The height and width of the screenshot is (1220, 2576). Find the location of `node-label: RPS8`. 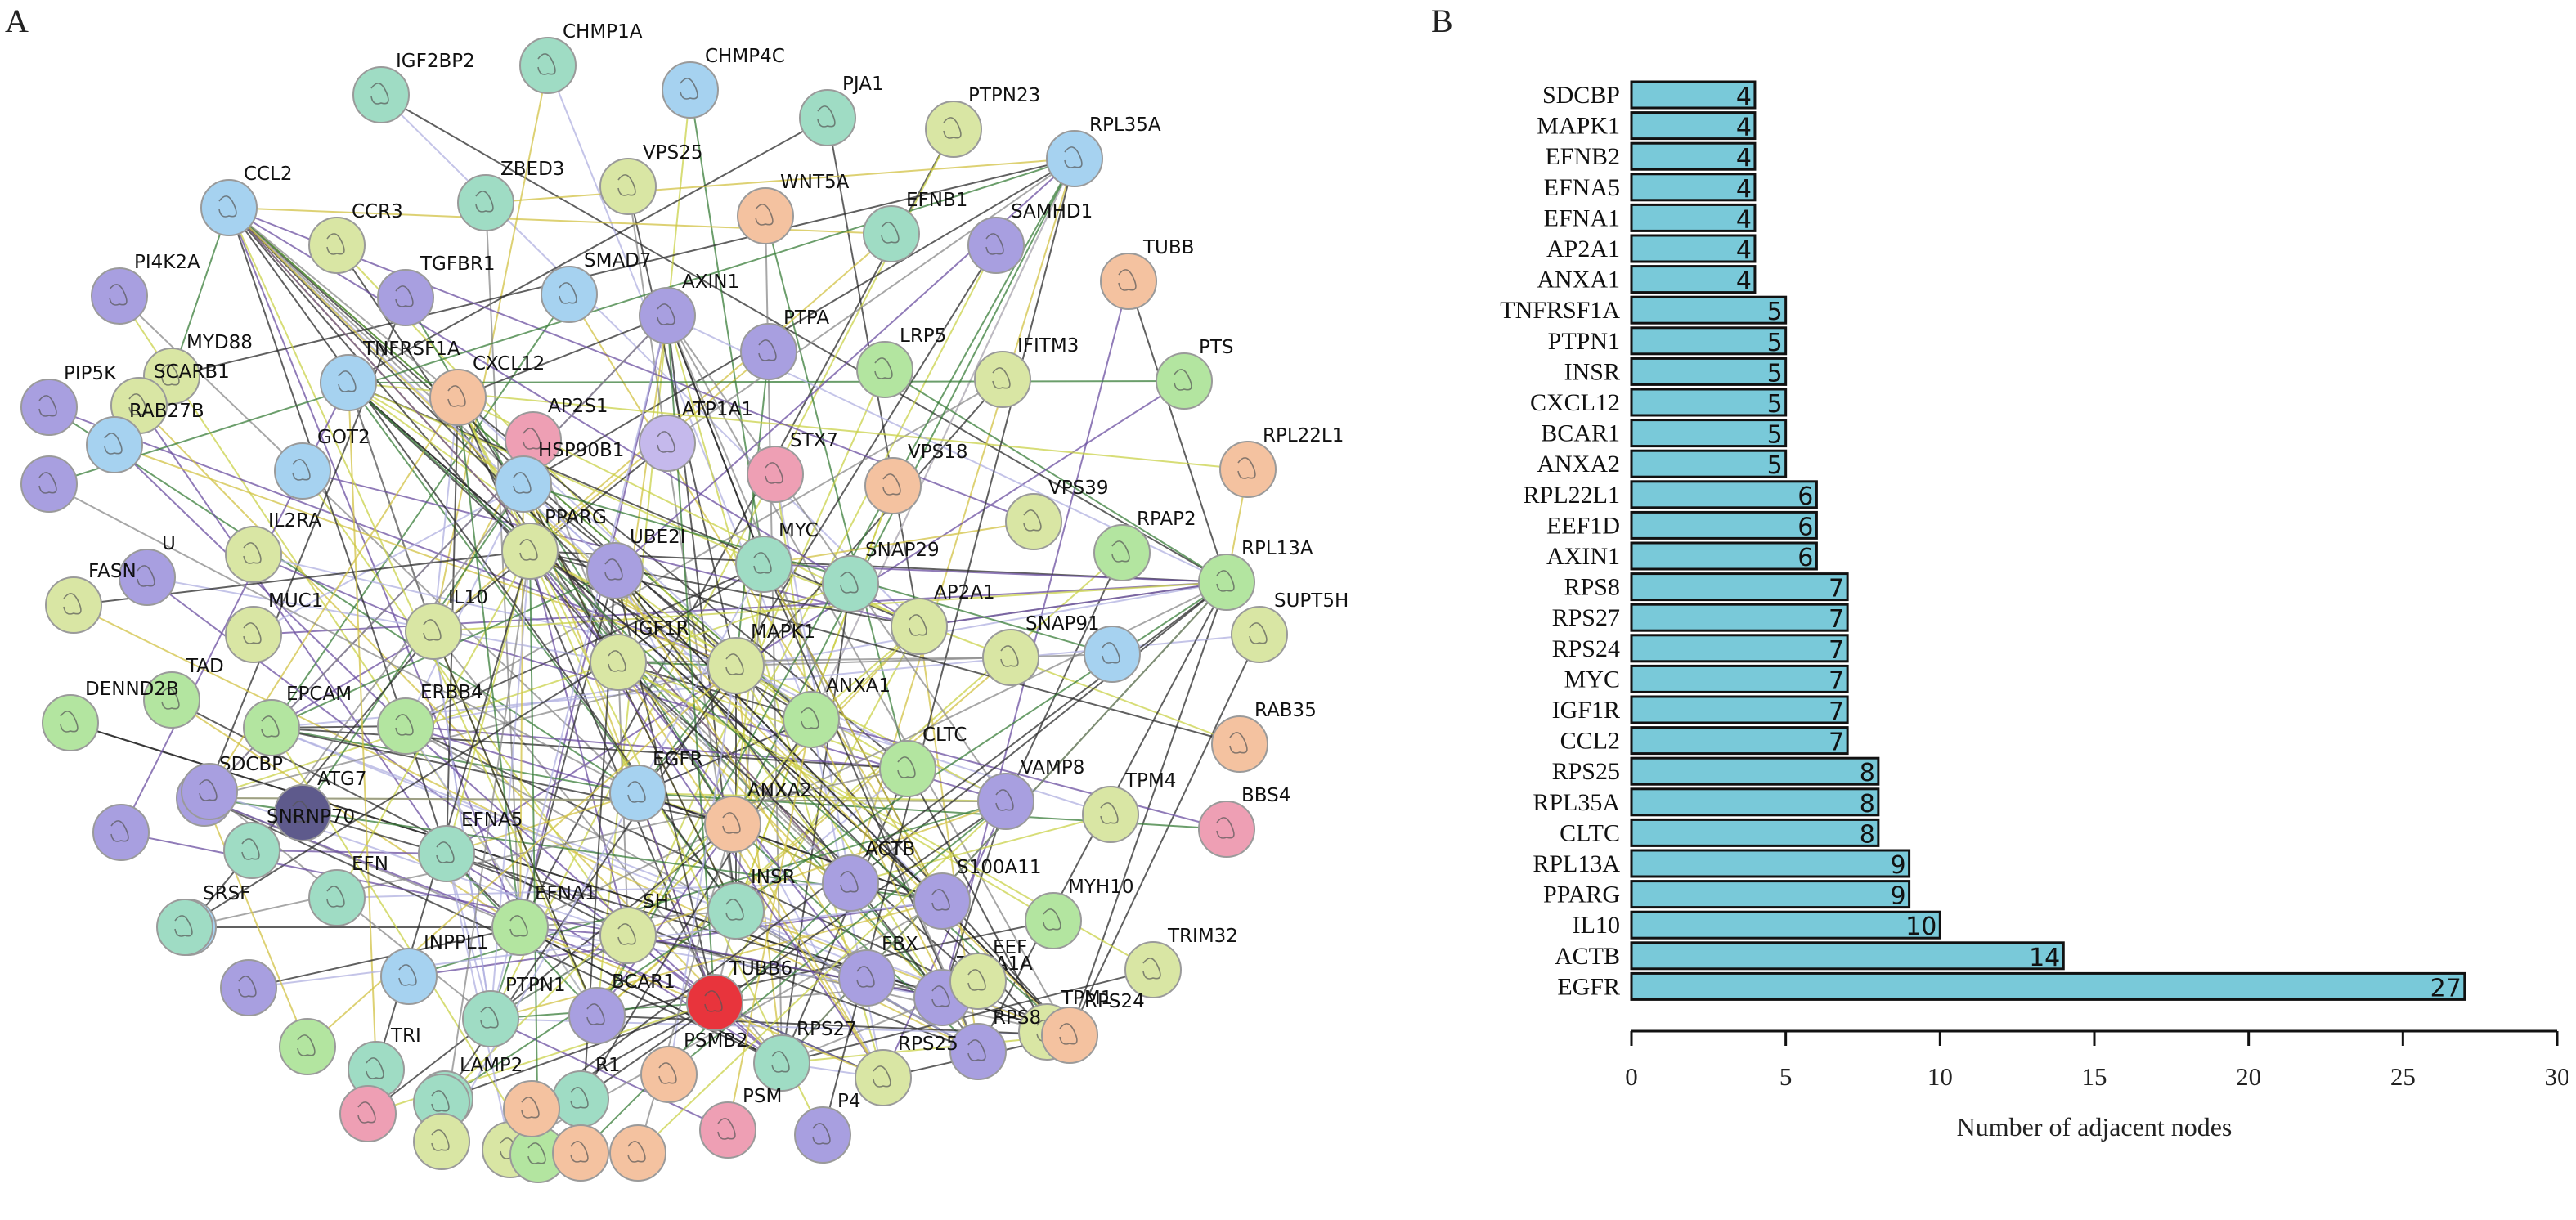

node-label: RPS8 is located at coordinates (1017, 1018).